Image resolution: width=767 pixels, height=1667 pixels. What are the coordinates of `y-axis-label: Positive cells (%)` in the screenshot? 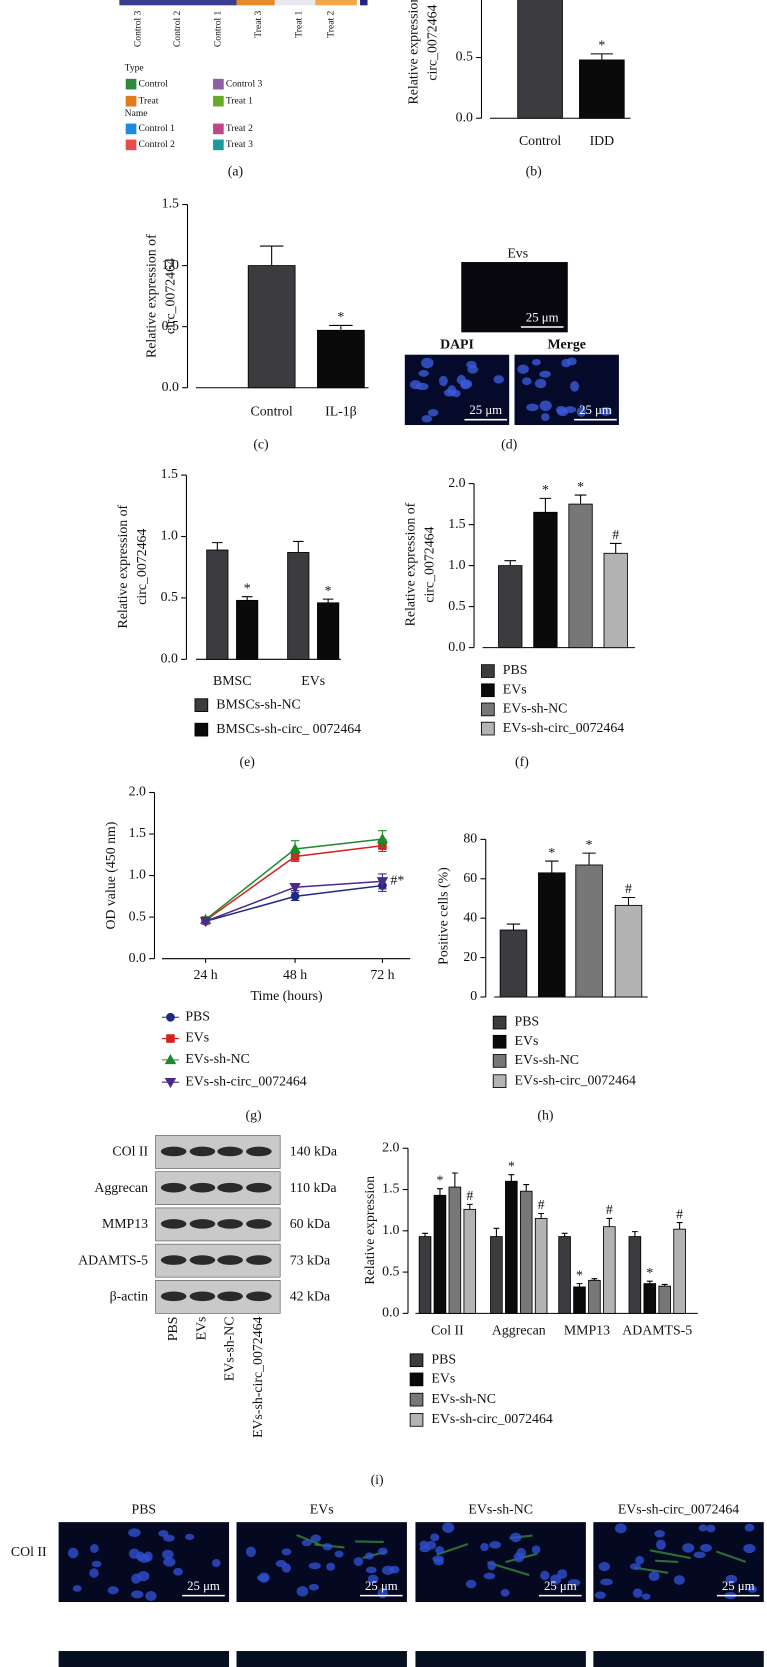 It's located at (443, 916).